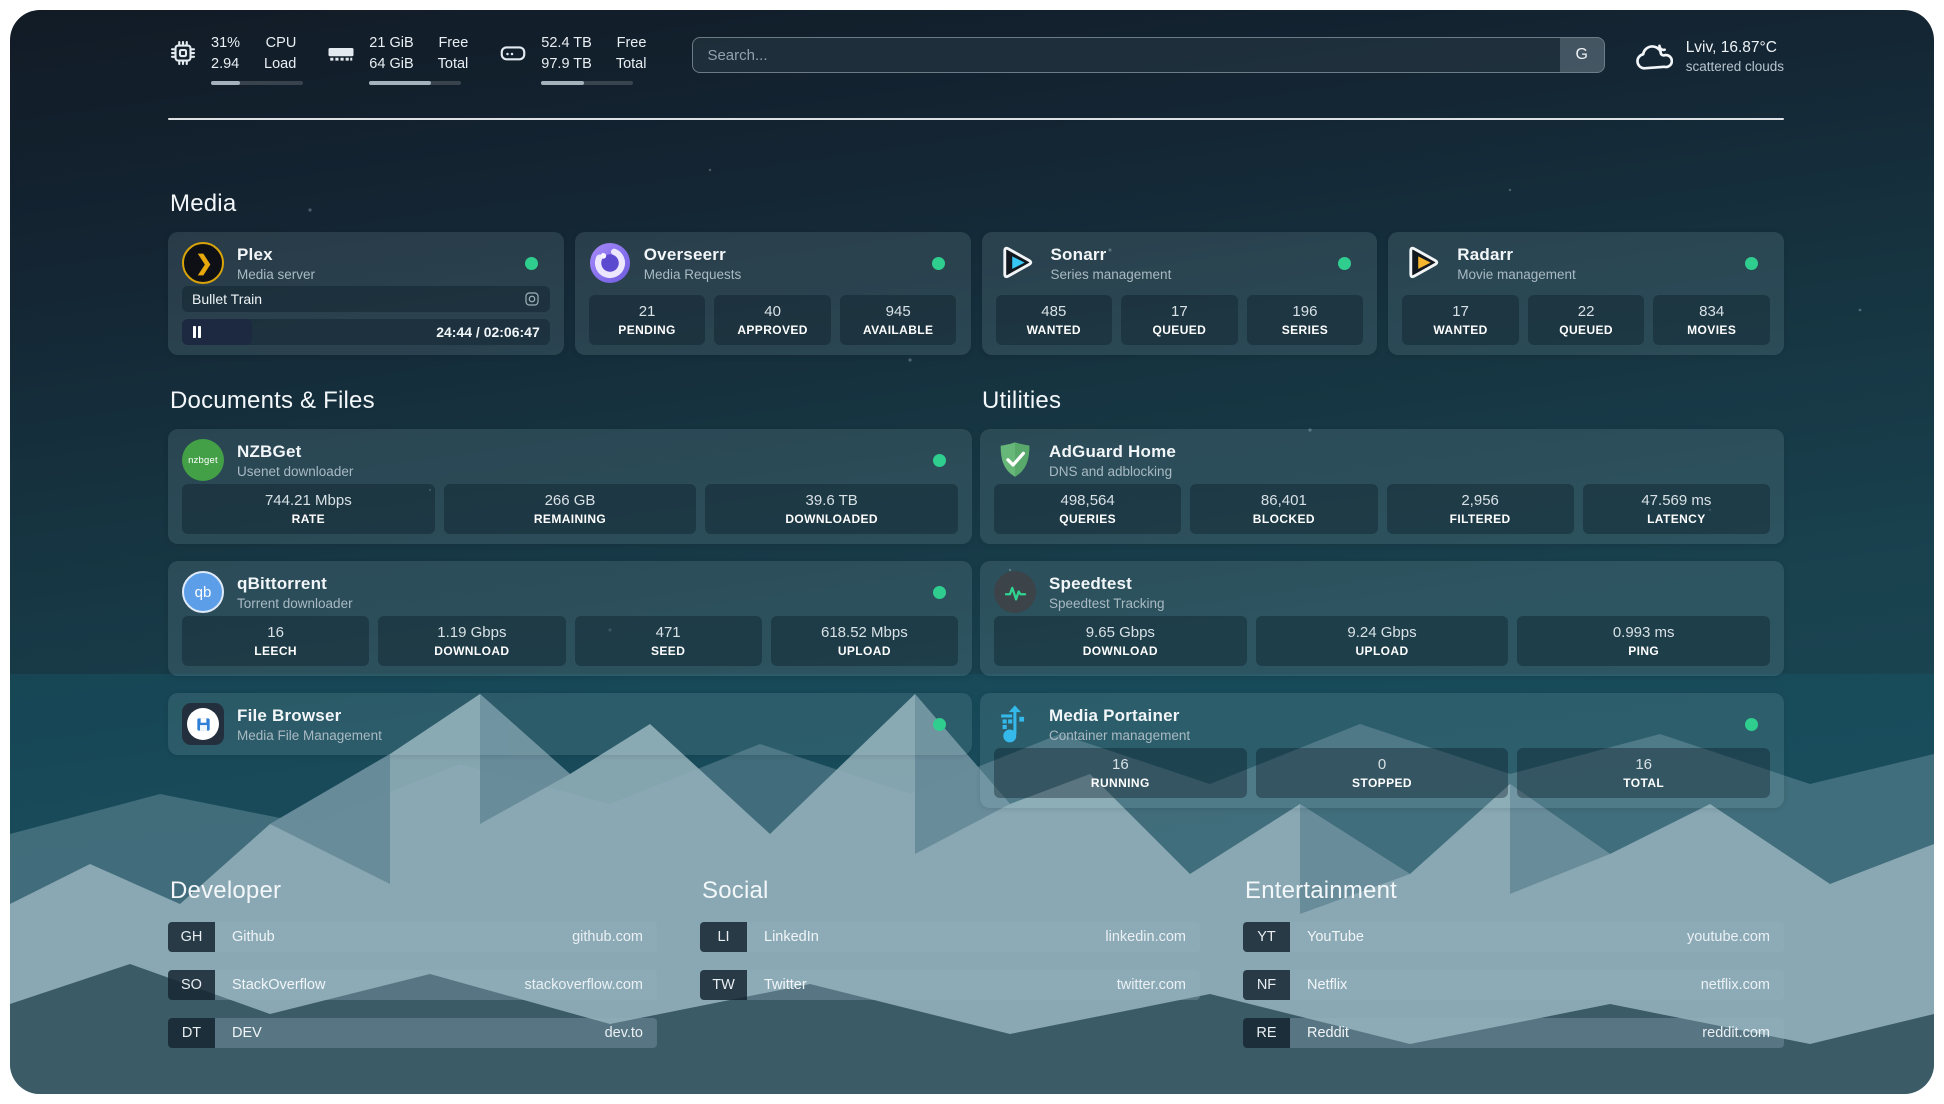 This screenshot has height=1104, width=1944. Describe the element at coordinates (391, 43) in the screenshot. I see `memory-free-value: 21 GiB` at that location.